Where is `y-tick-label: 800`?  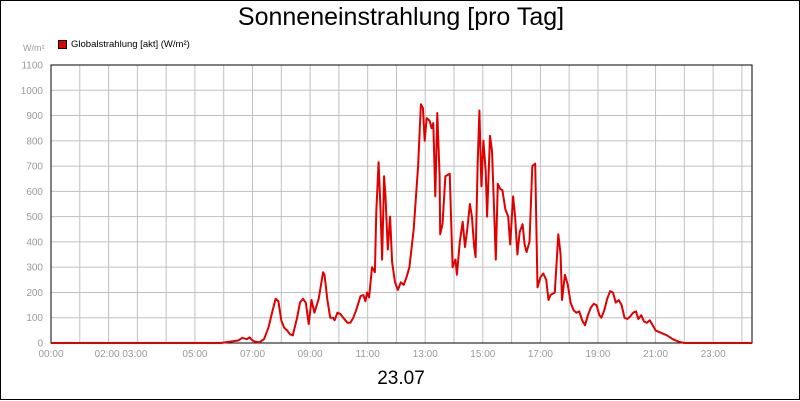 y-tick-label: 800 is located at coordinates (34, 141).